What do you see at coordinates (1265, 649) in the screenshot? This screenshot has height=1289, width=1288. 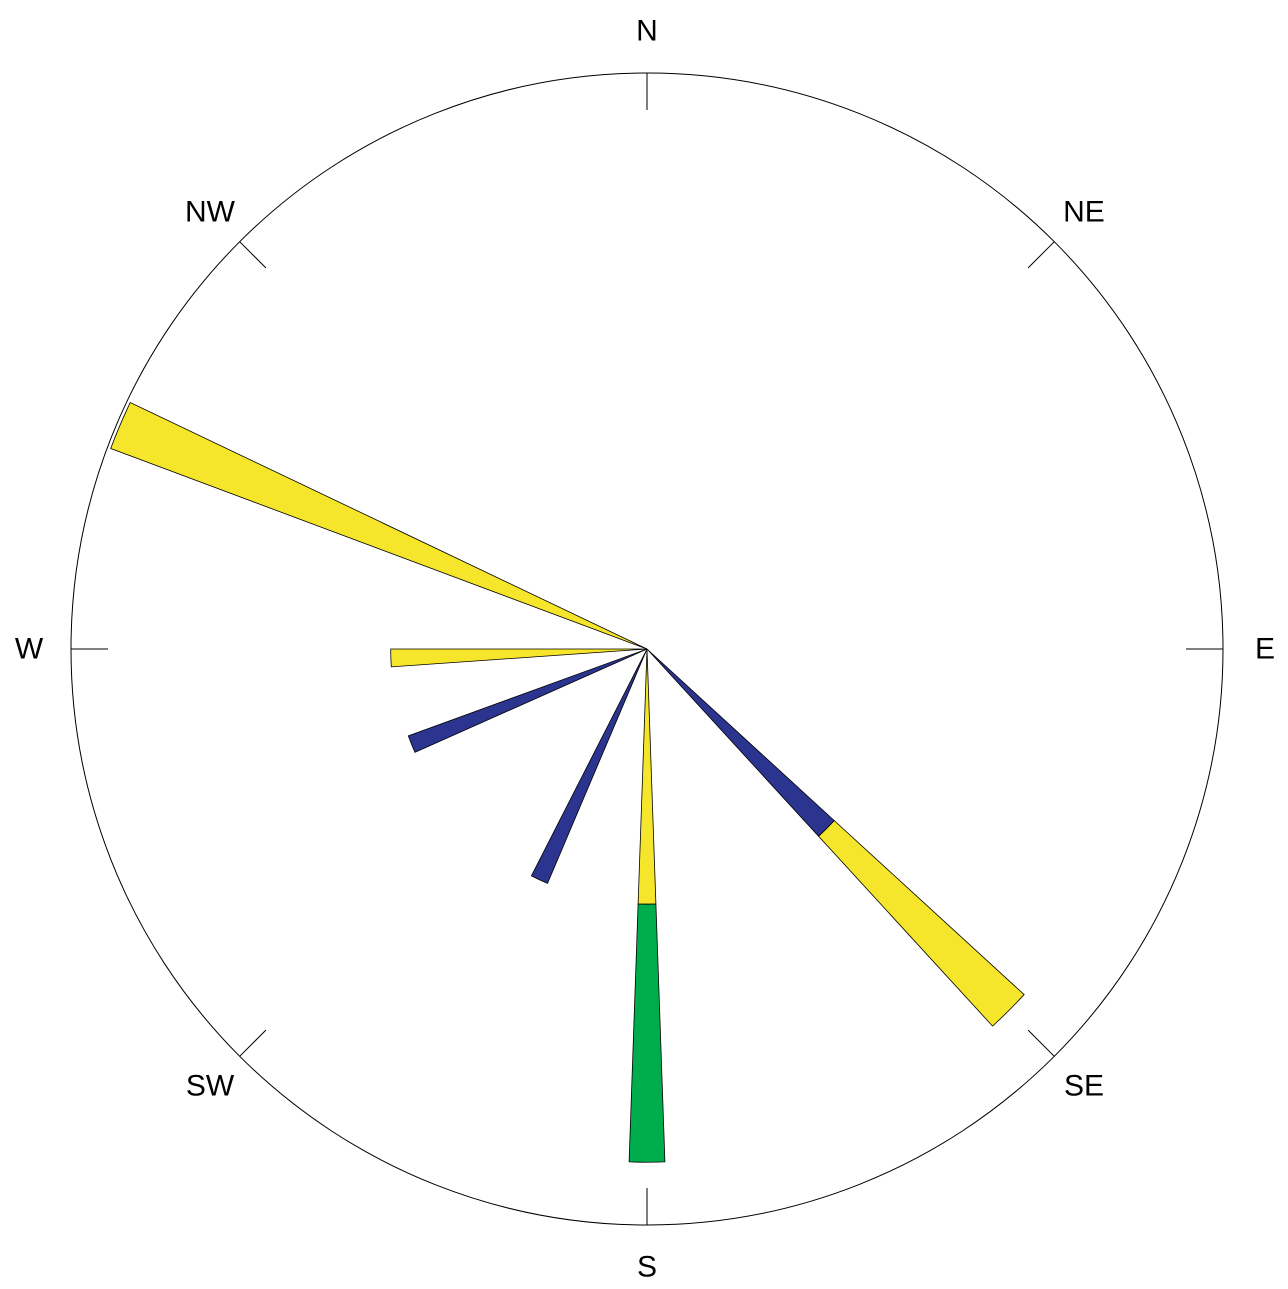 I see `direction-label-e: E` at bounding box center [1265, 649].